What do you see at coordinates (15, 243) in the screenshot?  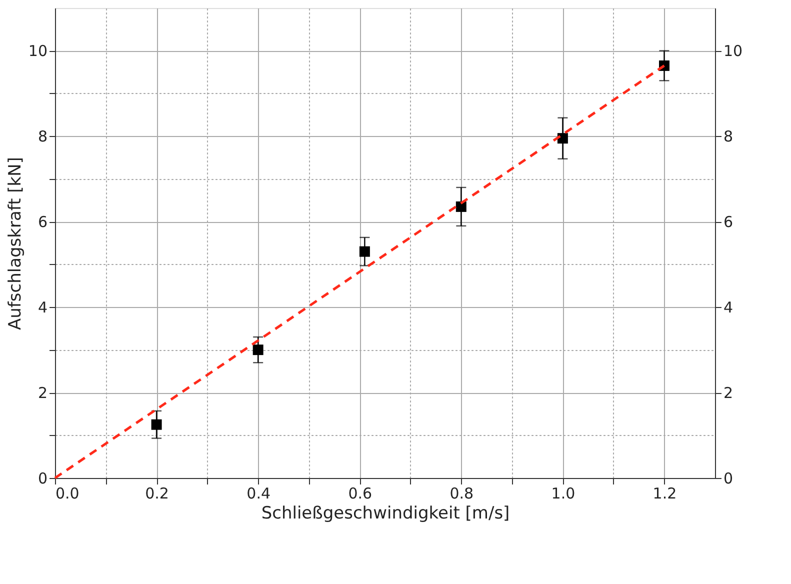 I see `y-axis-title: Aufschlagskraft [kN]` at bounding box center [15, 243].